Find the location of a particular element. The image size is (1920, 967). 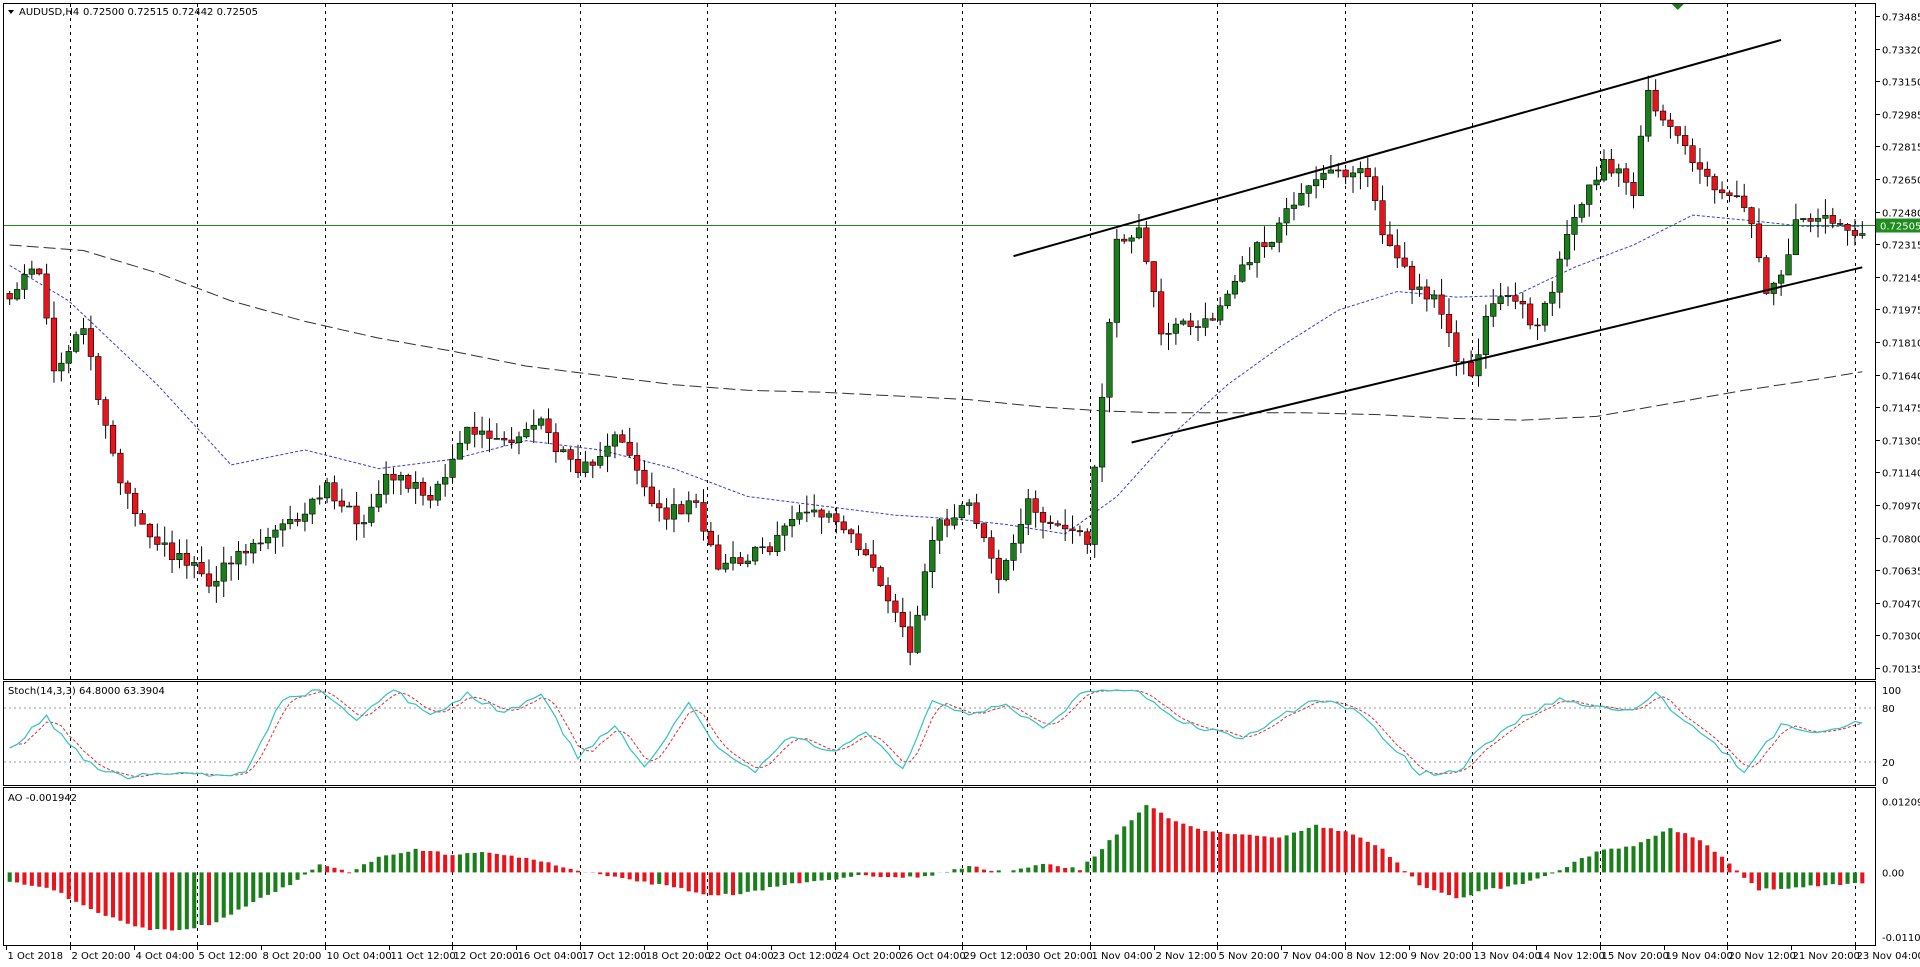

price-tick-label: 0.70800 is located at coordinates (1901, 540).